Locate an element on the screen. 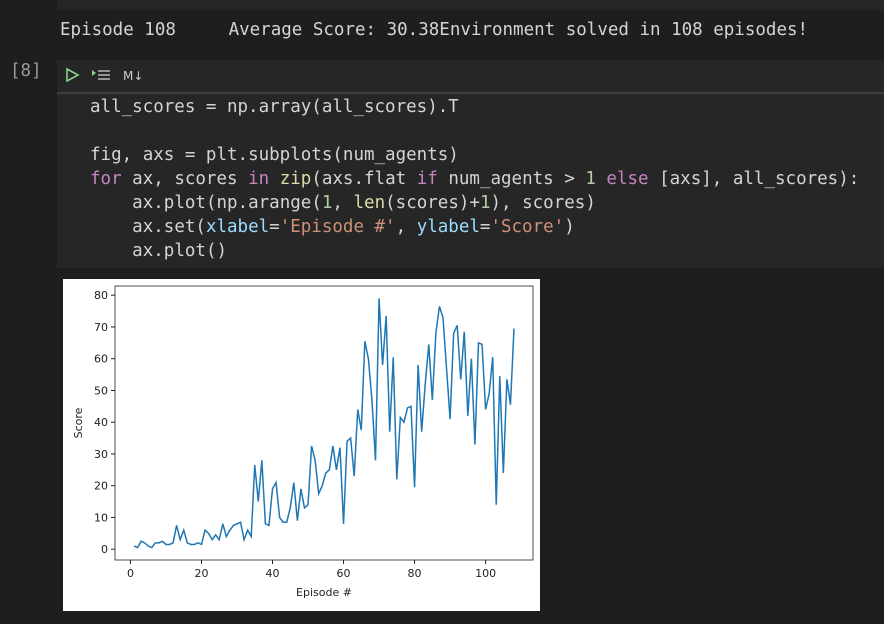 This screenshot has height=624, width=884. y-tick-label: 60 is located at coordinates (101, 359).